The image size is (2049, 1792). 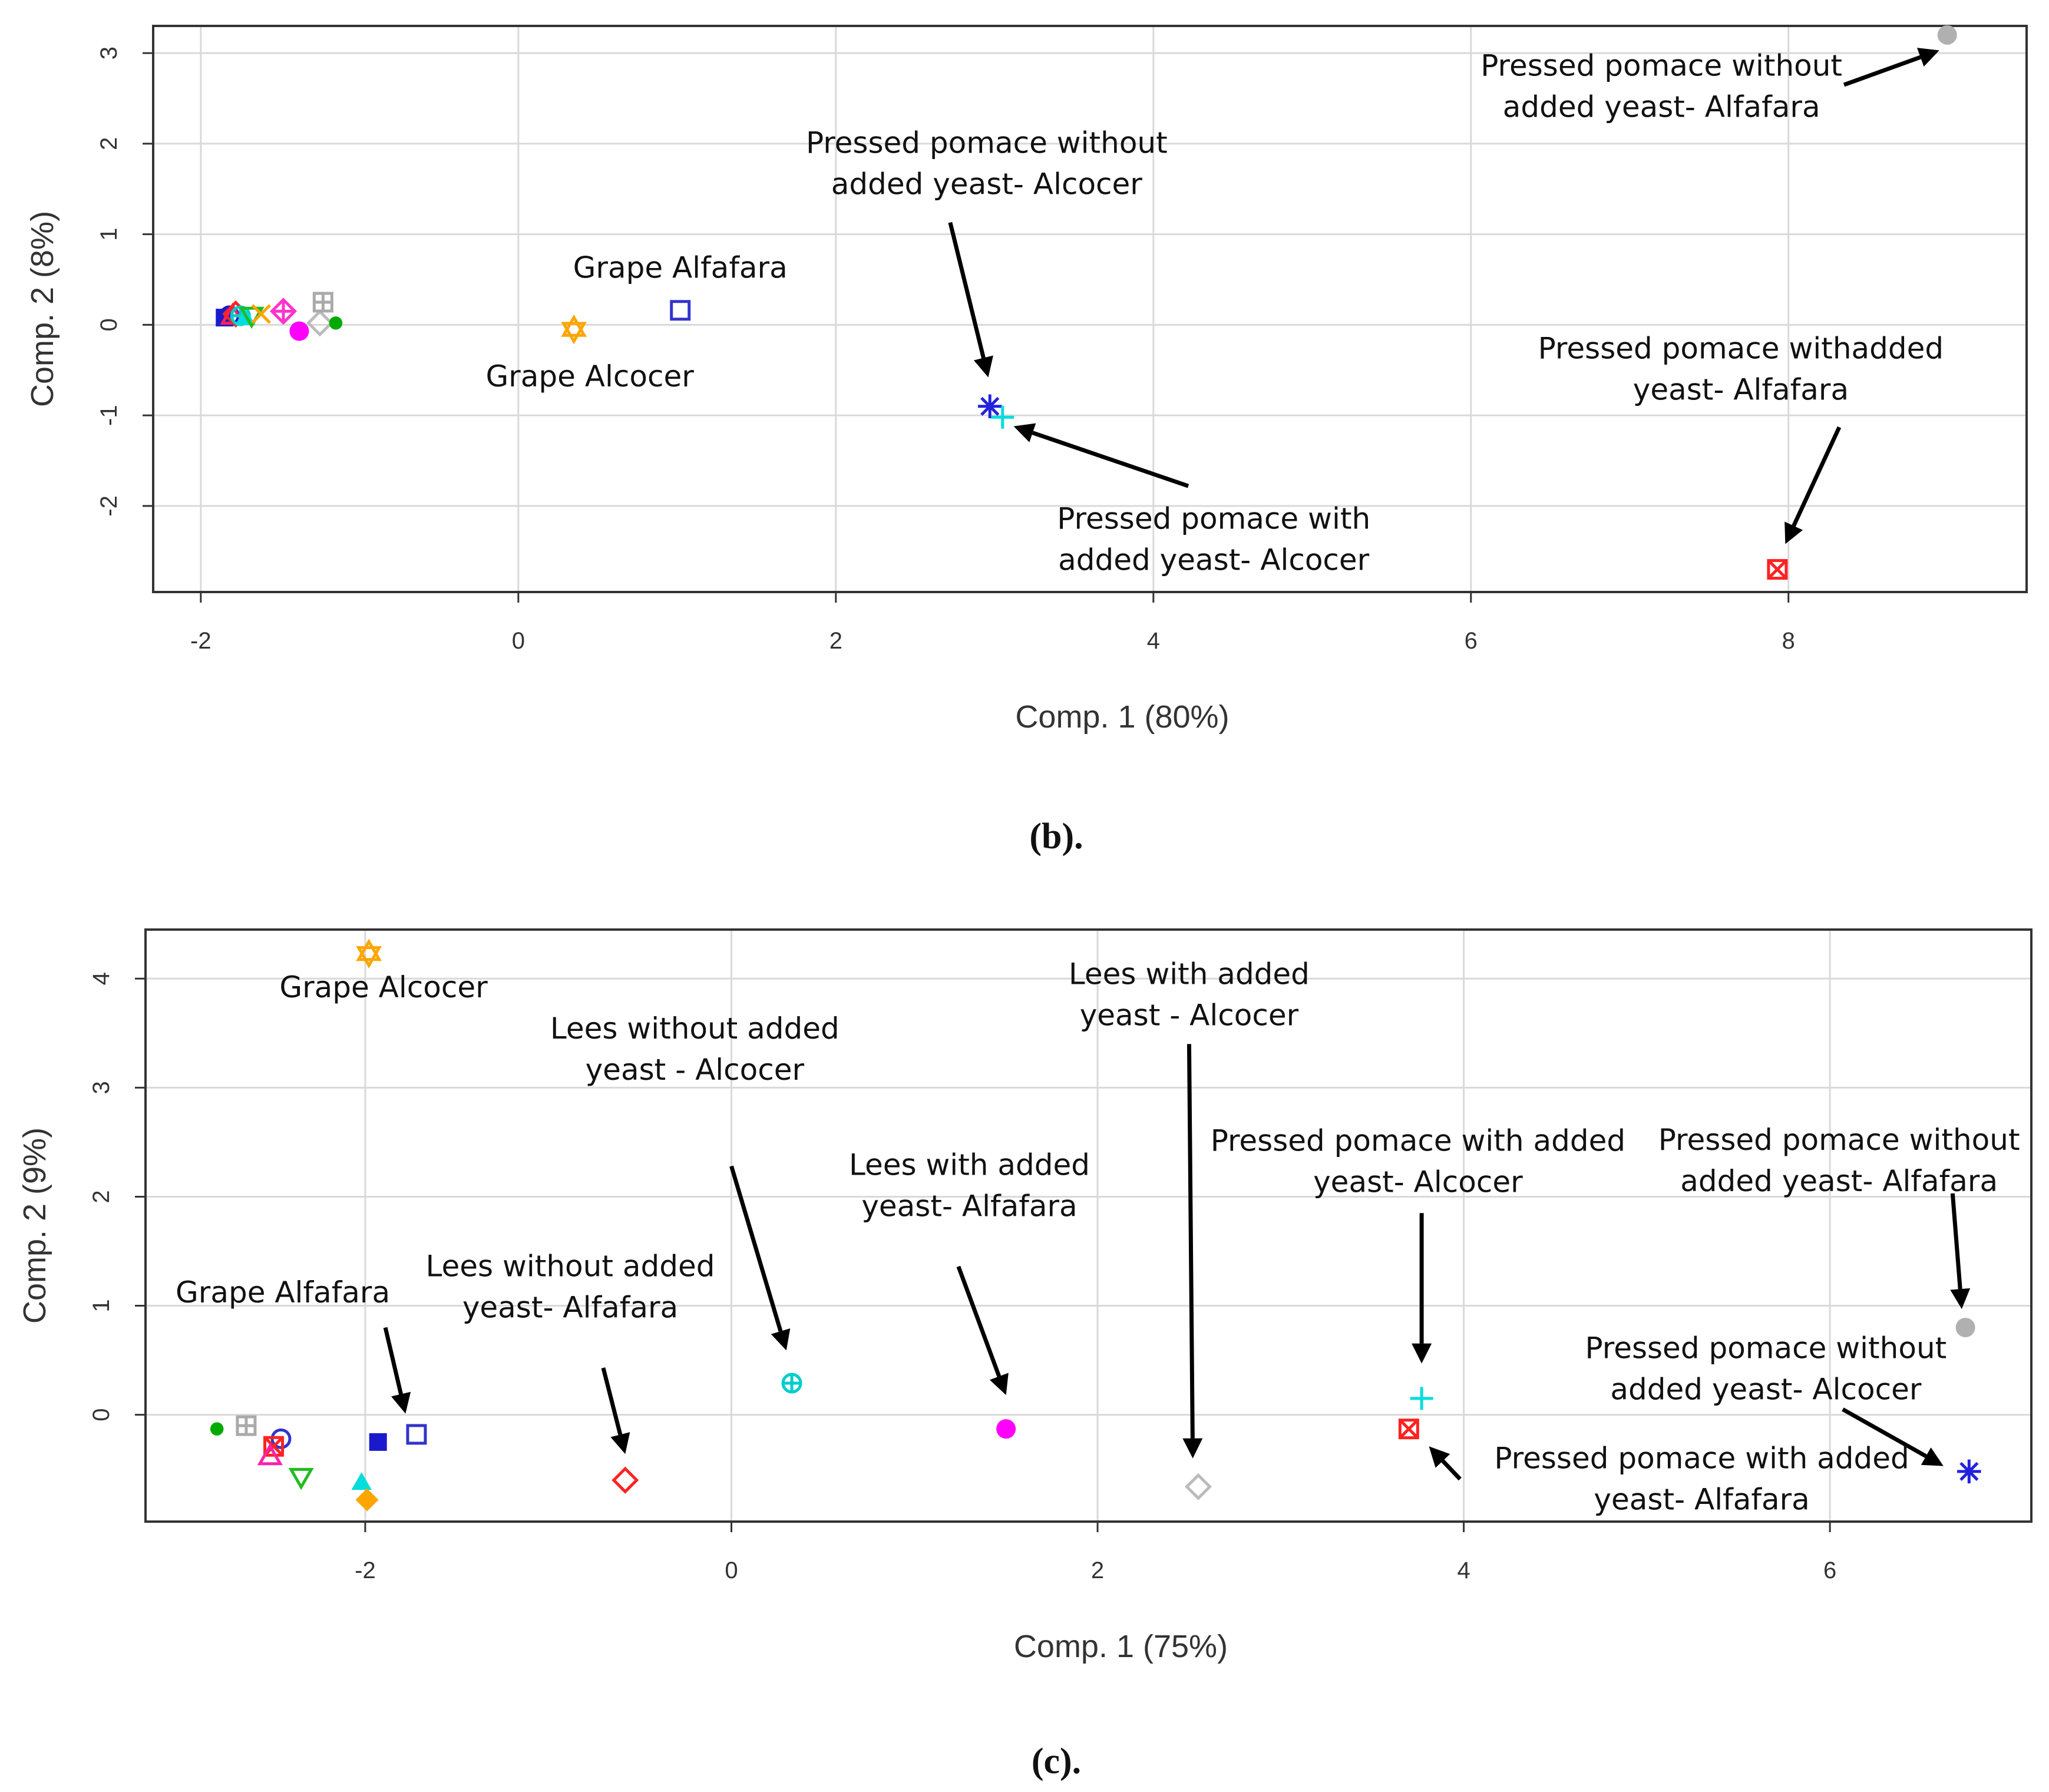 What do you see at coordinates (1741, 348) in the screenshot?
I see `annotation-label: Pressed pomace withadded` at bounding box center [1741, 348].